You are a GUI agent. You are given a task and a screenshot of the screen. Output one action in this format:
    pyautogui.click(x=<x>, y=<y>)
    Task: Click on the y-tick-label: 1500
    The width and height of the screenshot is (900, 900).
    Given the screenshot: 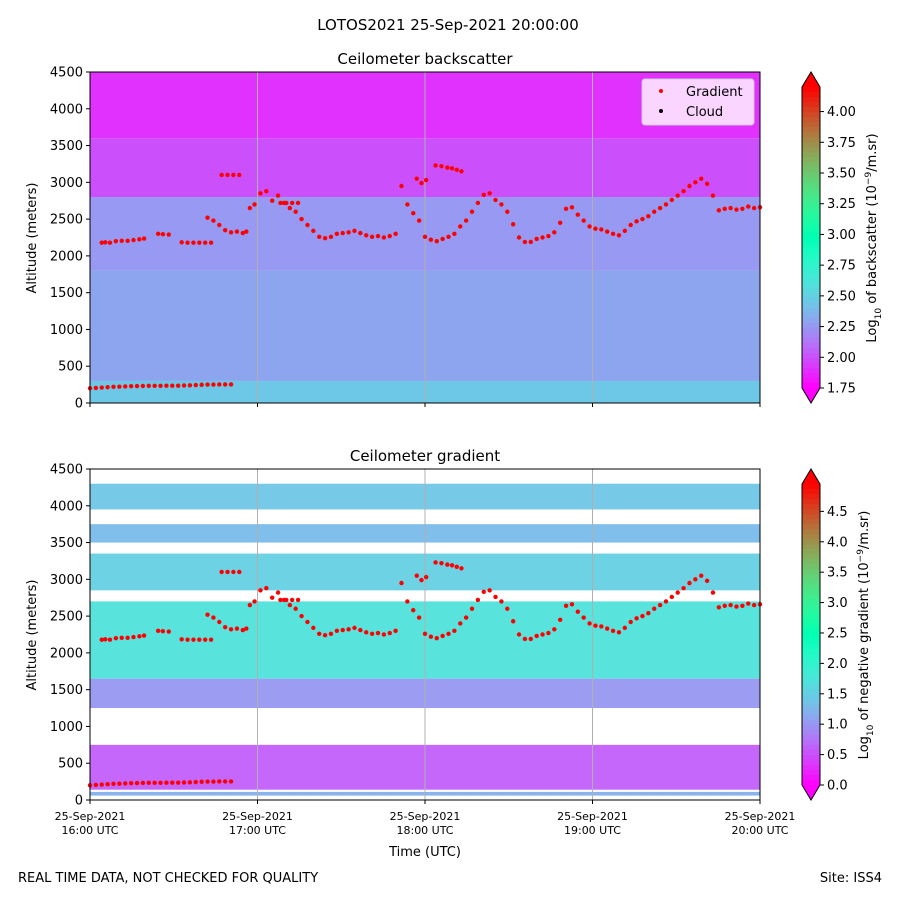 What is the action you would take?
    pyautogui.click(x=66, y=293)
    